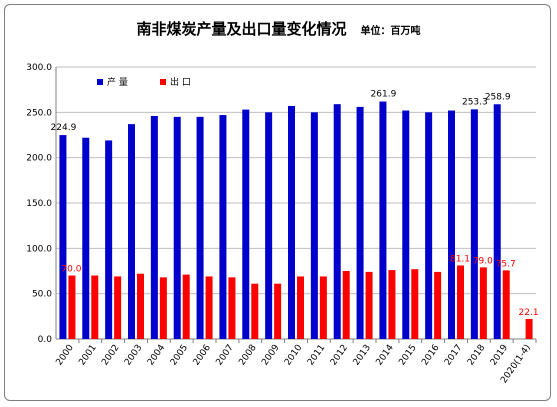  I want to click on y-tick-label: 200.0, so click(39, 159).